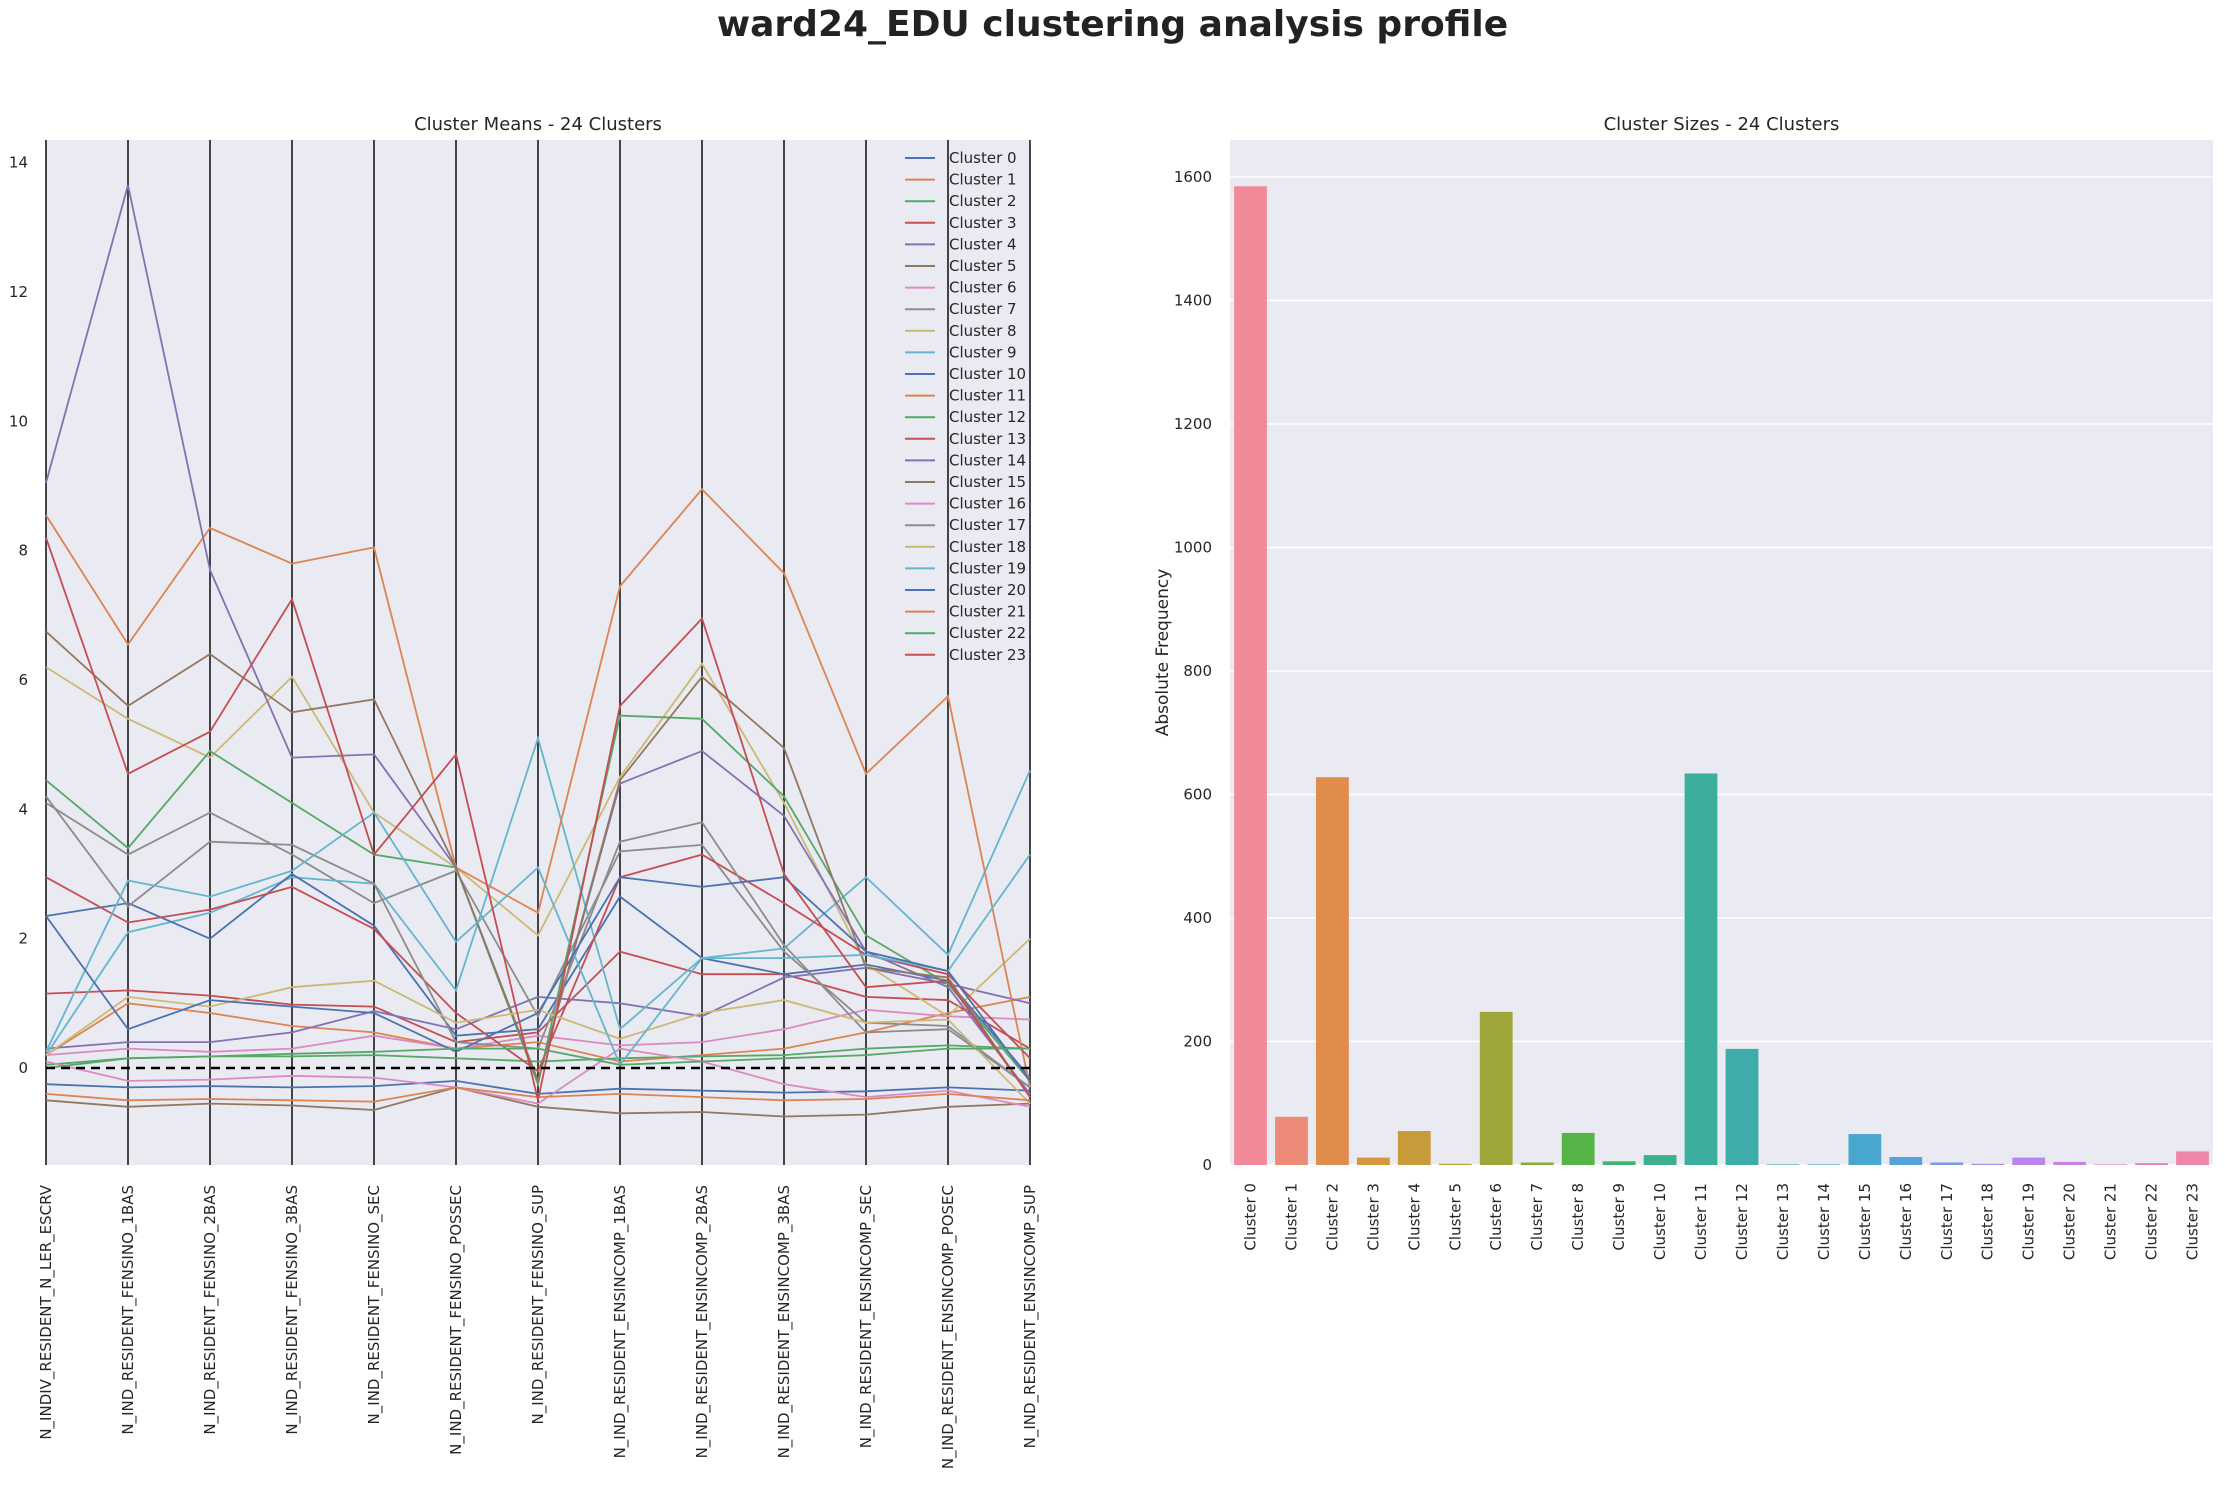 The width and height of the screenshot is (2225, 1491). I want to click on chart-title-sizes: Cluster Sizes - 24 Clusters, so click(1722, 124).